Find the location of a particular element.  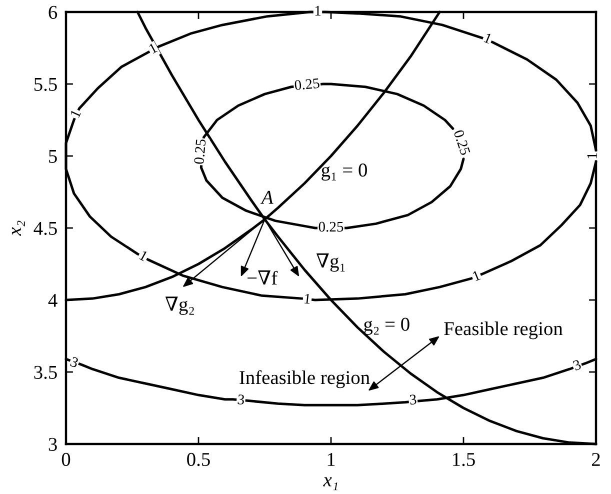

x-tick-label: 0.5 is located at coordinates (198, 459).